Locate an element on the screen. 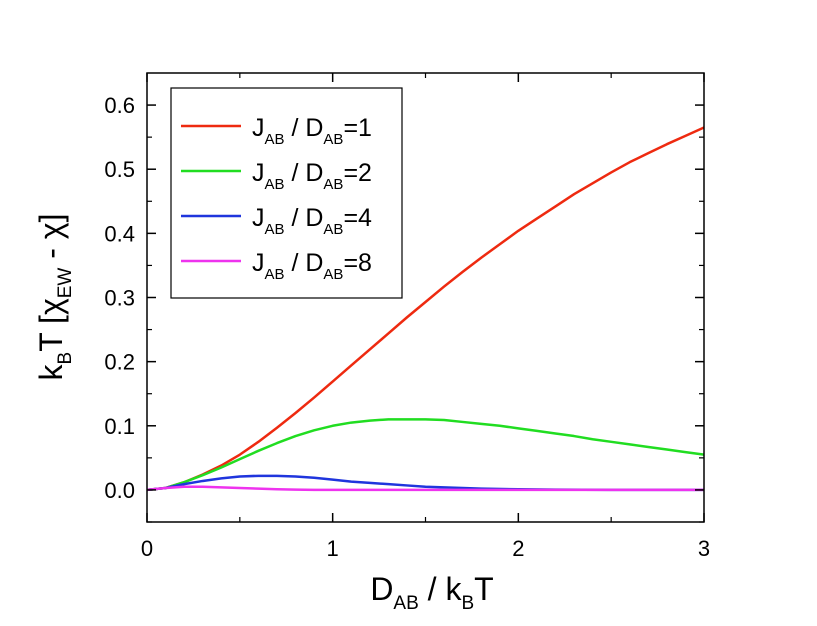 This screenshot has width=817, height=626. legend-entry-2: JAB / DAB=2 is located at coordinates (276, 176).